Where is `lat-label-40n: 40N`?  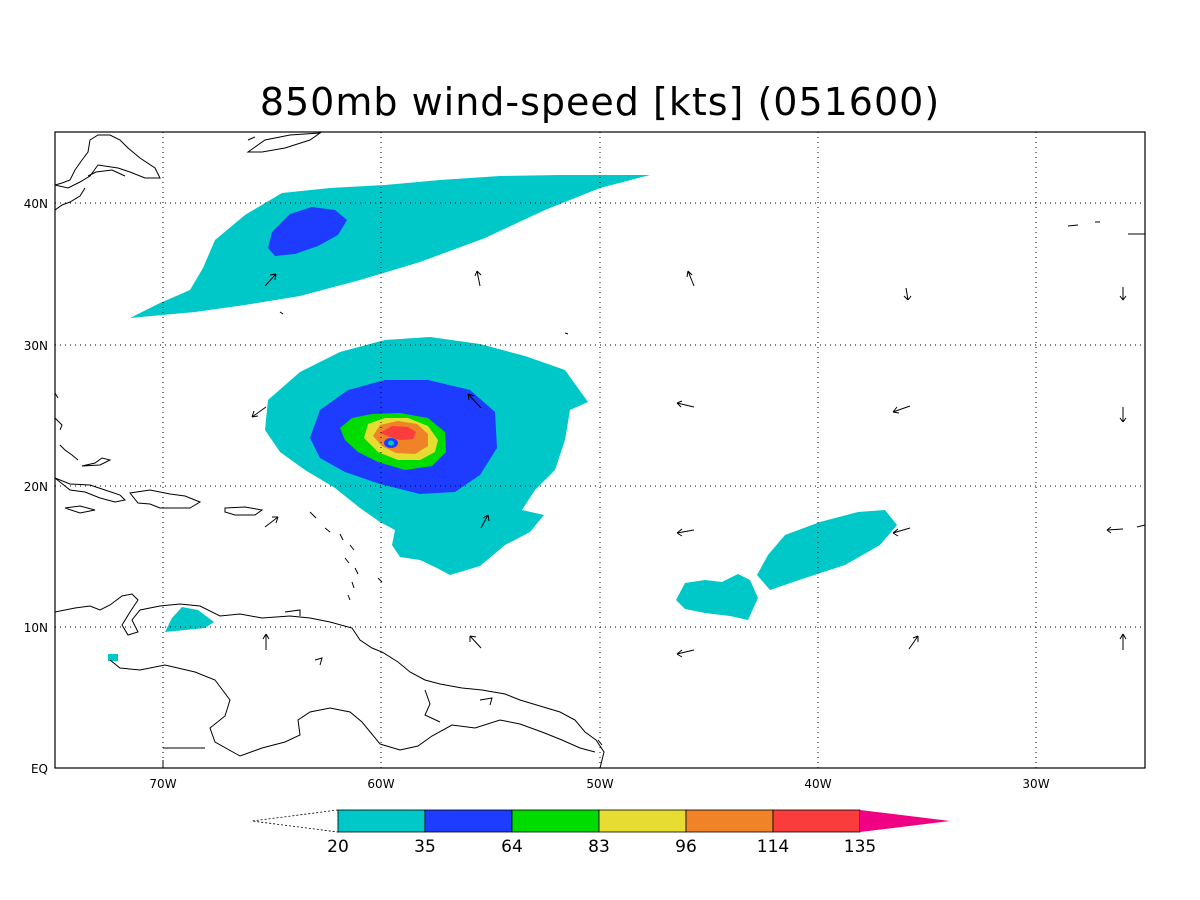
lat-label-40n: 40N is located at coordinates (36, 204).